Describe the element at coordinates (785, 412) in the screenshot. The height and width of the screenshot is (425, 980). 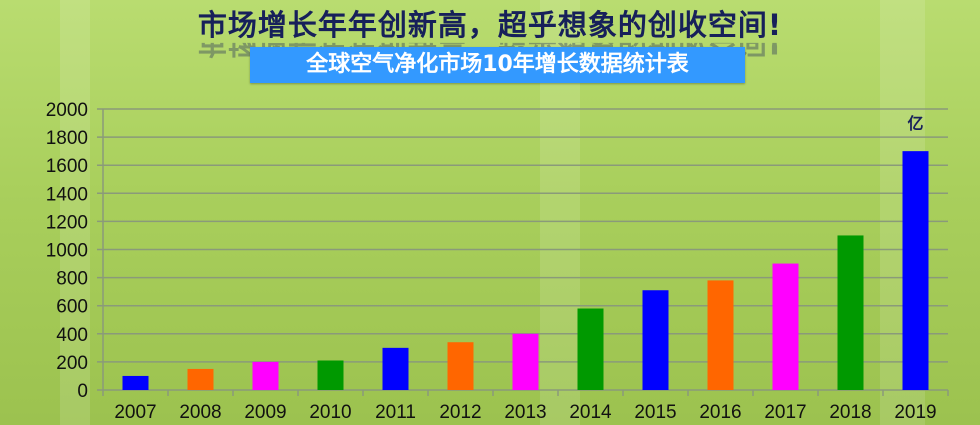
I see `x-tick-label: 2017` at that location.